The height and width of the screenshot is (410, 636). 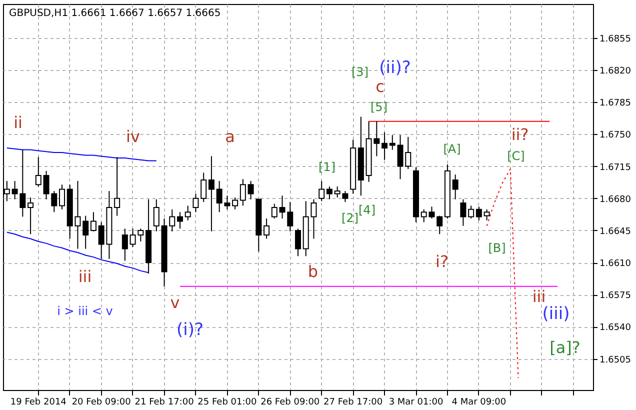 I want to click on x-tick-label: 21 Feb 17:00, so click(x=164, y=403).